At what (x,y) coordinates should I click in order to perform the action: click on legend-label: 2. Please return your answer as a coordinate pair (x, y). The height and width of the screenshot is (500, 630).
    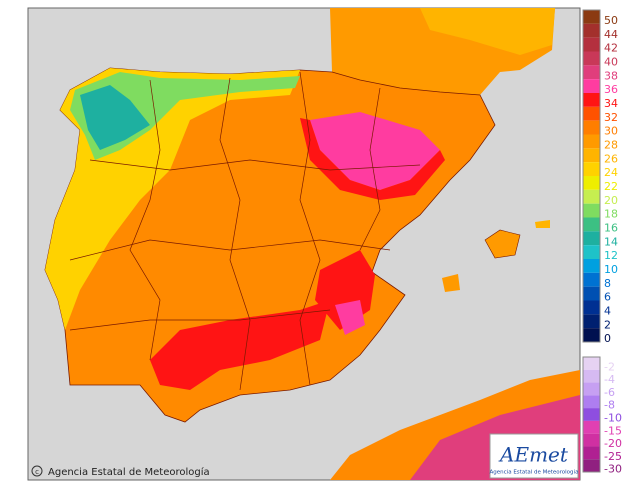
    Looking at the image, I should click on (607, 324).